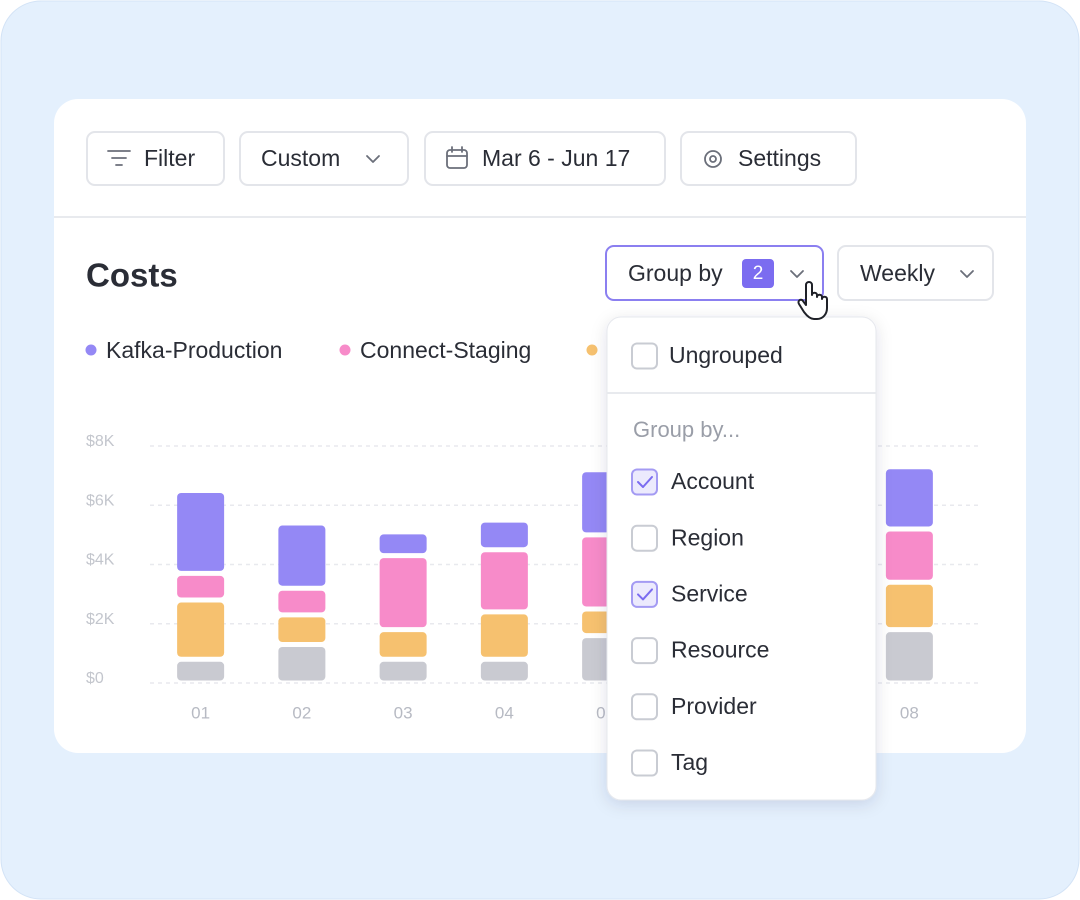 The height and width of the screenshot is (900, 1080). What do you see at coordinates (689, 762) in the screenshot?
I see `dropdown-option: Tag` at bounding box center [689, 762].